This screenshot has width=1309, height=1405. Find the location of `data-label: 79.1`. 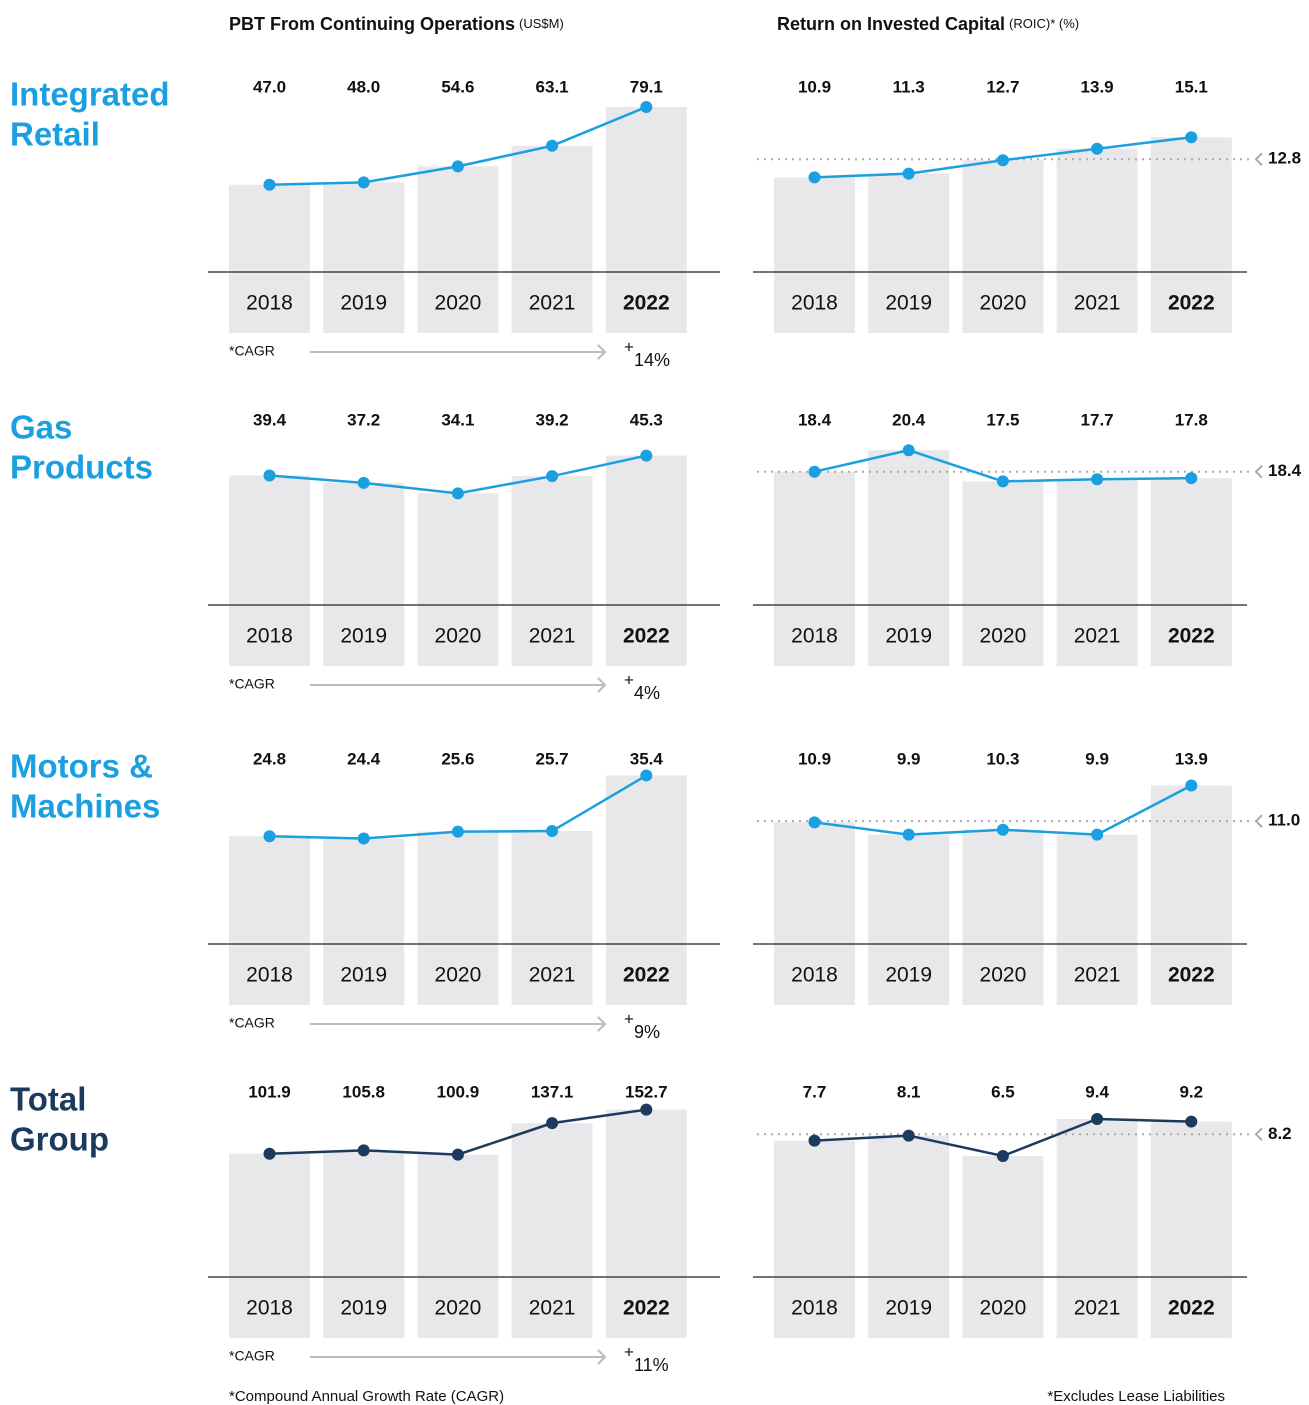

data-label: 79.1 is located at coordinates (646, 86).